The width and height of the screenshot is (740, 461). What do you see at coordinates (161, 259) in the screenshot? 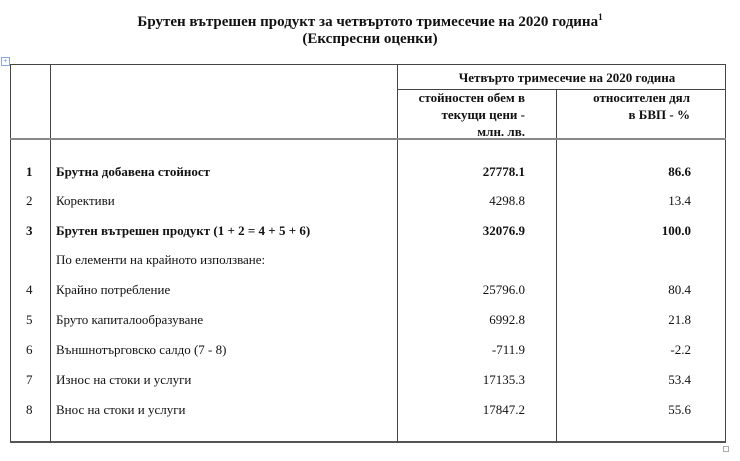
I see `row-label: По елементи на крайното използване:` at bounding box center [161, 259].